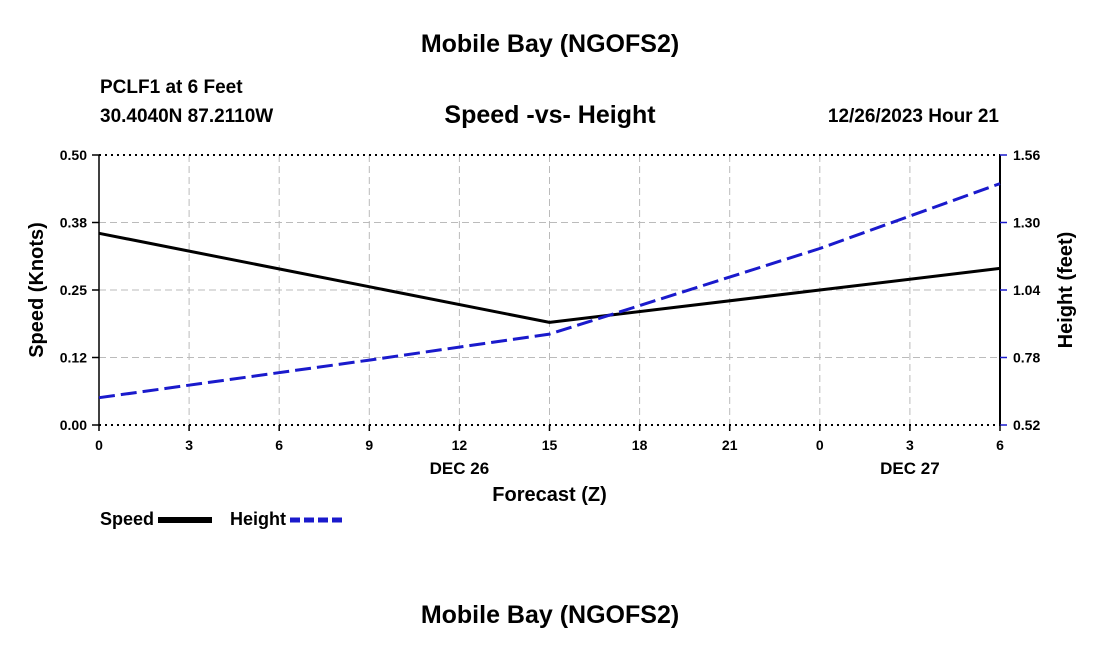 The height and width of the screenshot is (650, 1100). Describe the element at coordinates (187, 116) in the screenshot. I see `coordinates-label: 30.4040N 87.2110W` at that location.